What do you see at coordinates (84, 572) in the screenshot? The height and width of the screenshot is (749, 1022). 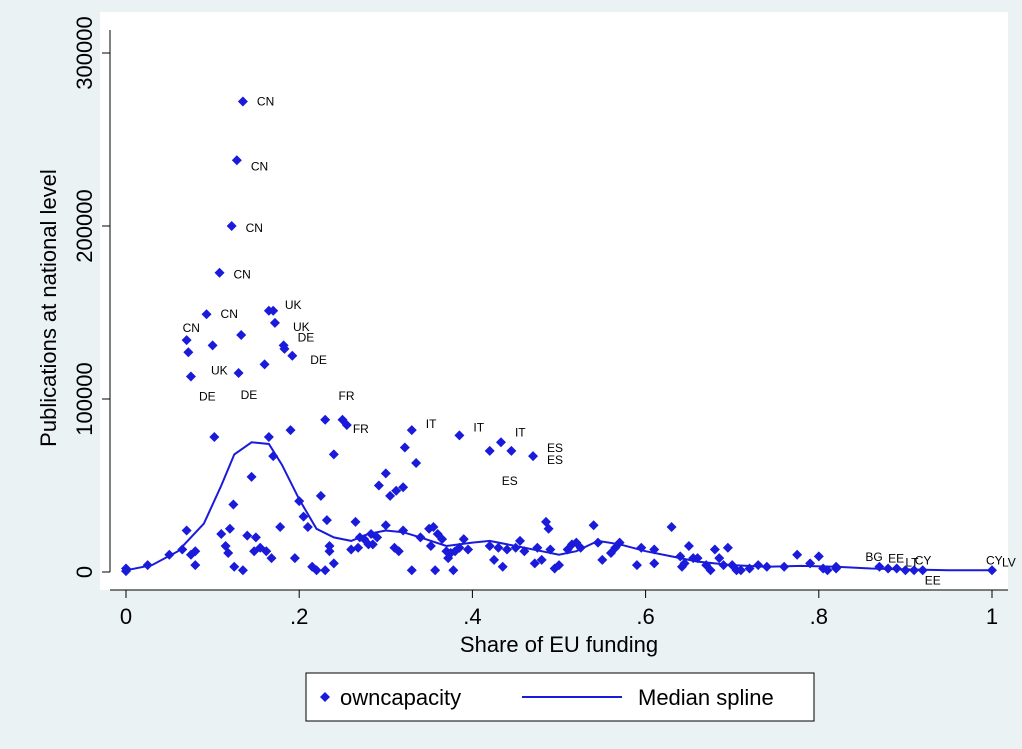 I see `y-tick-label: 0` at bounding box center [84, 572].